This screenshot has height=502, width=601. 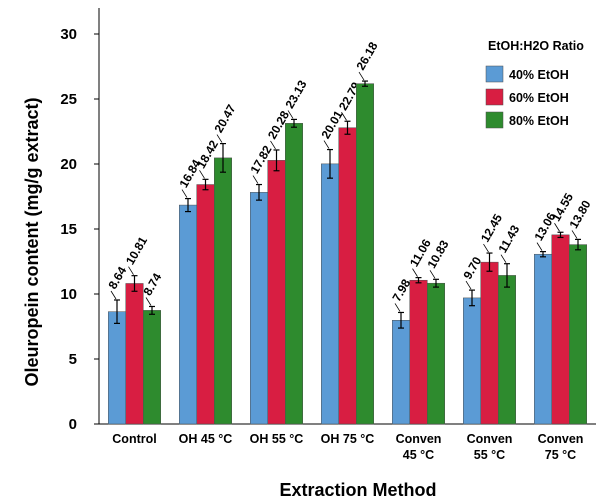 What do you see at coordinates (73, 359) in the screenshot?
I see `y-tick-label: 5` at bounding box center [73, 359].